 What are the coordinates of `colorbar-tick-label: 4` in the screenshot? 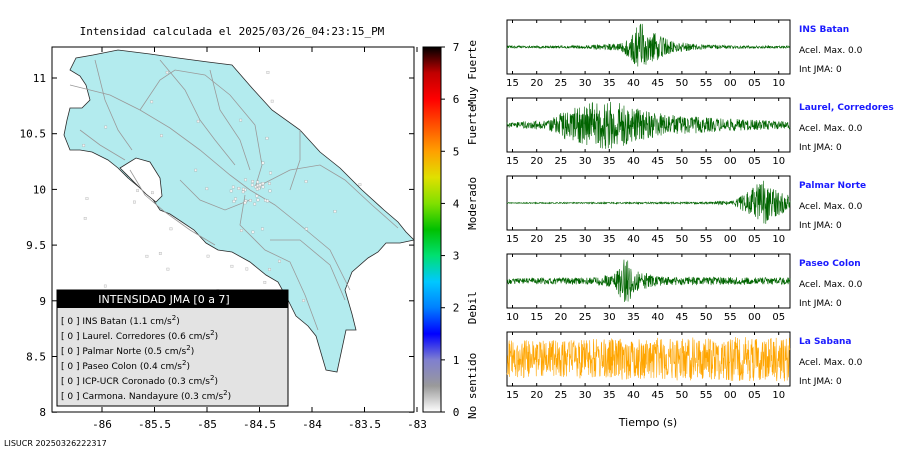 It's located at (456, 203).